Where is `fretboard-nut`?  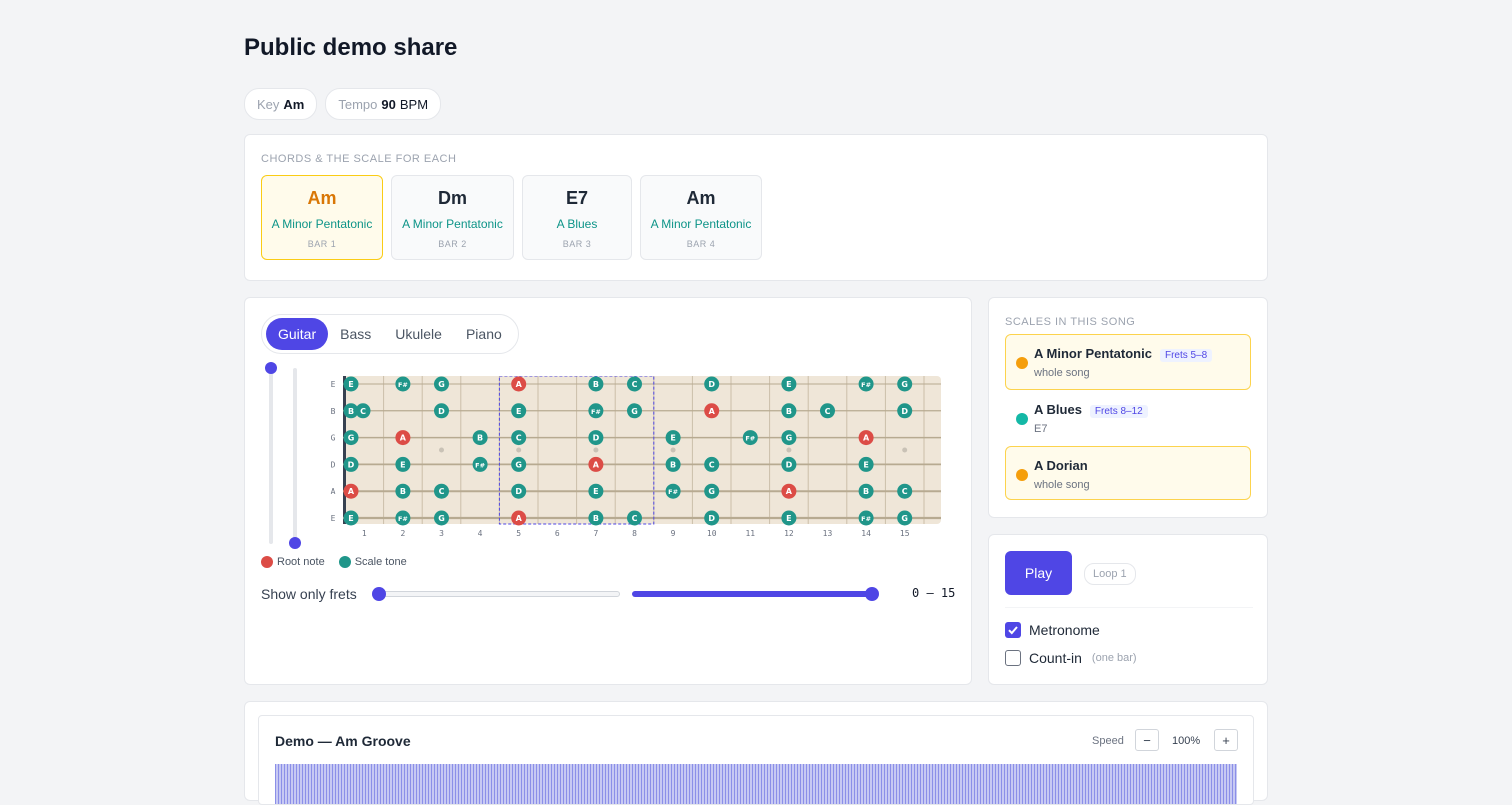 fretboard-nut is located at coordinates (344, 450).